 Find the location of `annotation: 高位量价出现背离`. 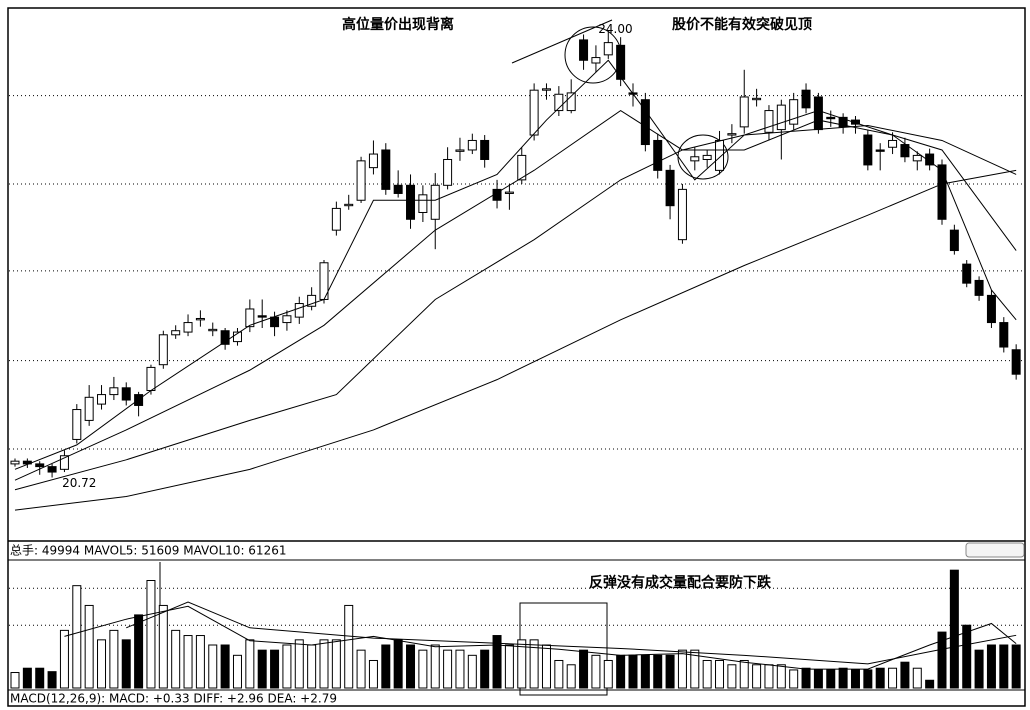

annotation: 高位量价出现背离 is located at coordinates (398, 24).